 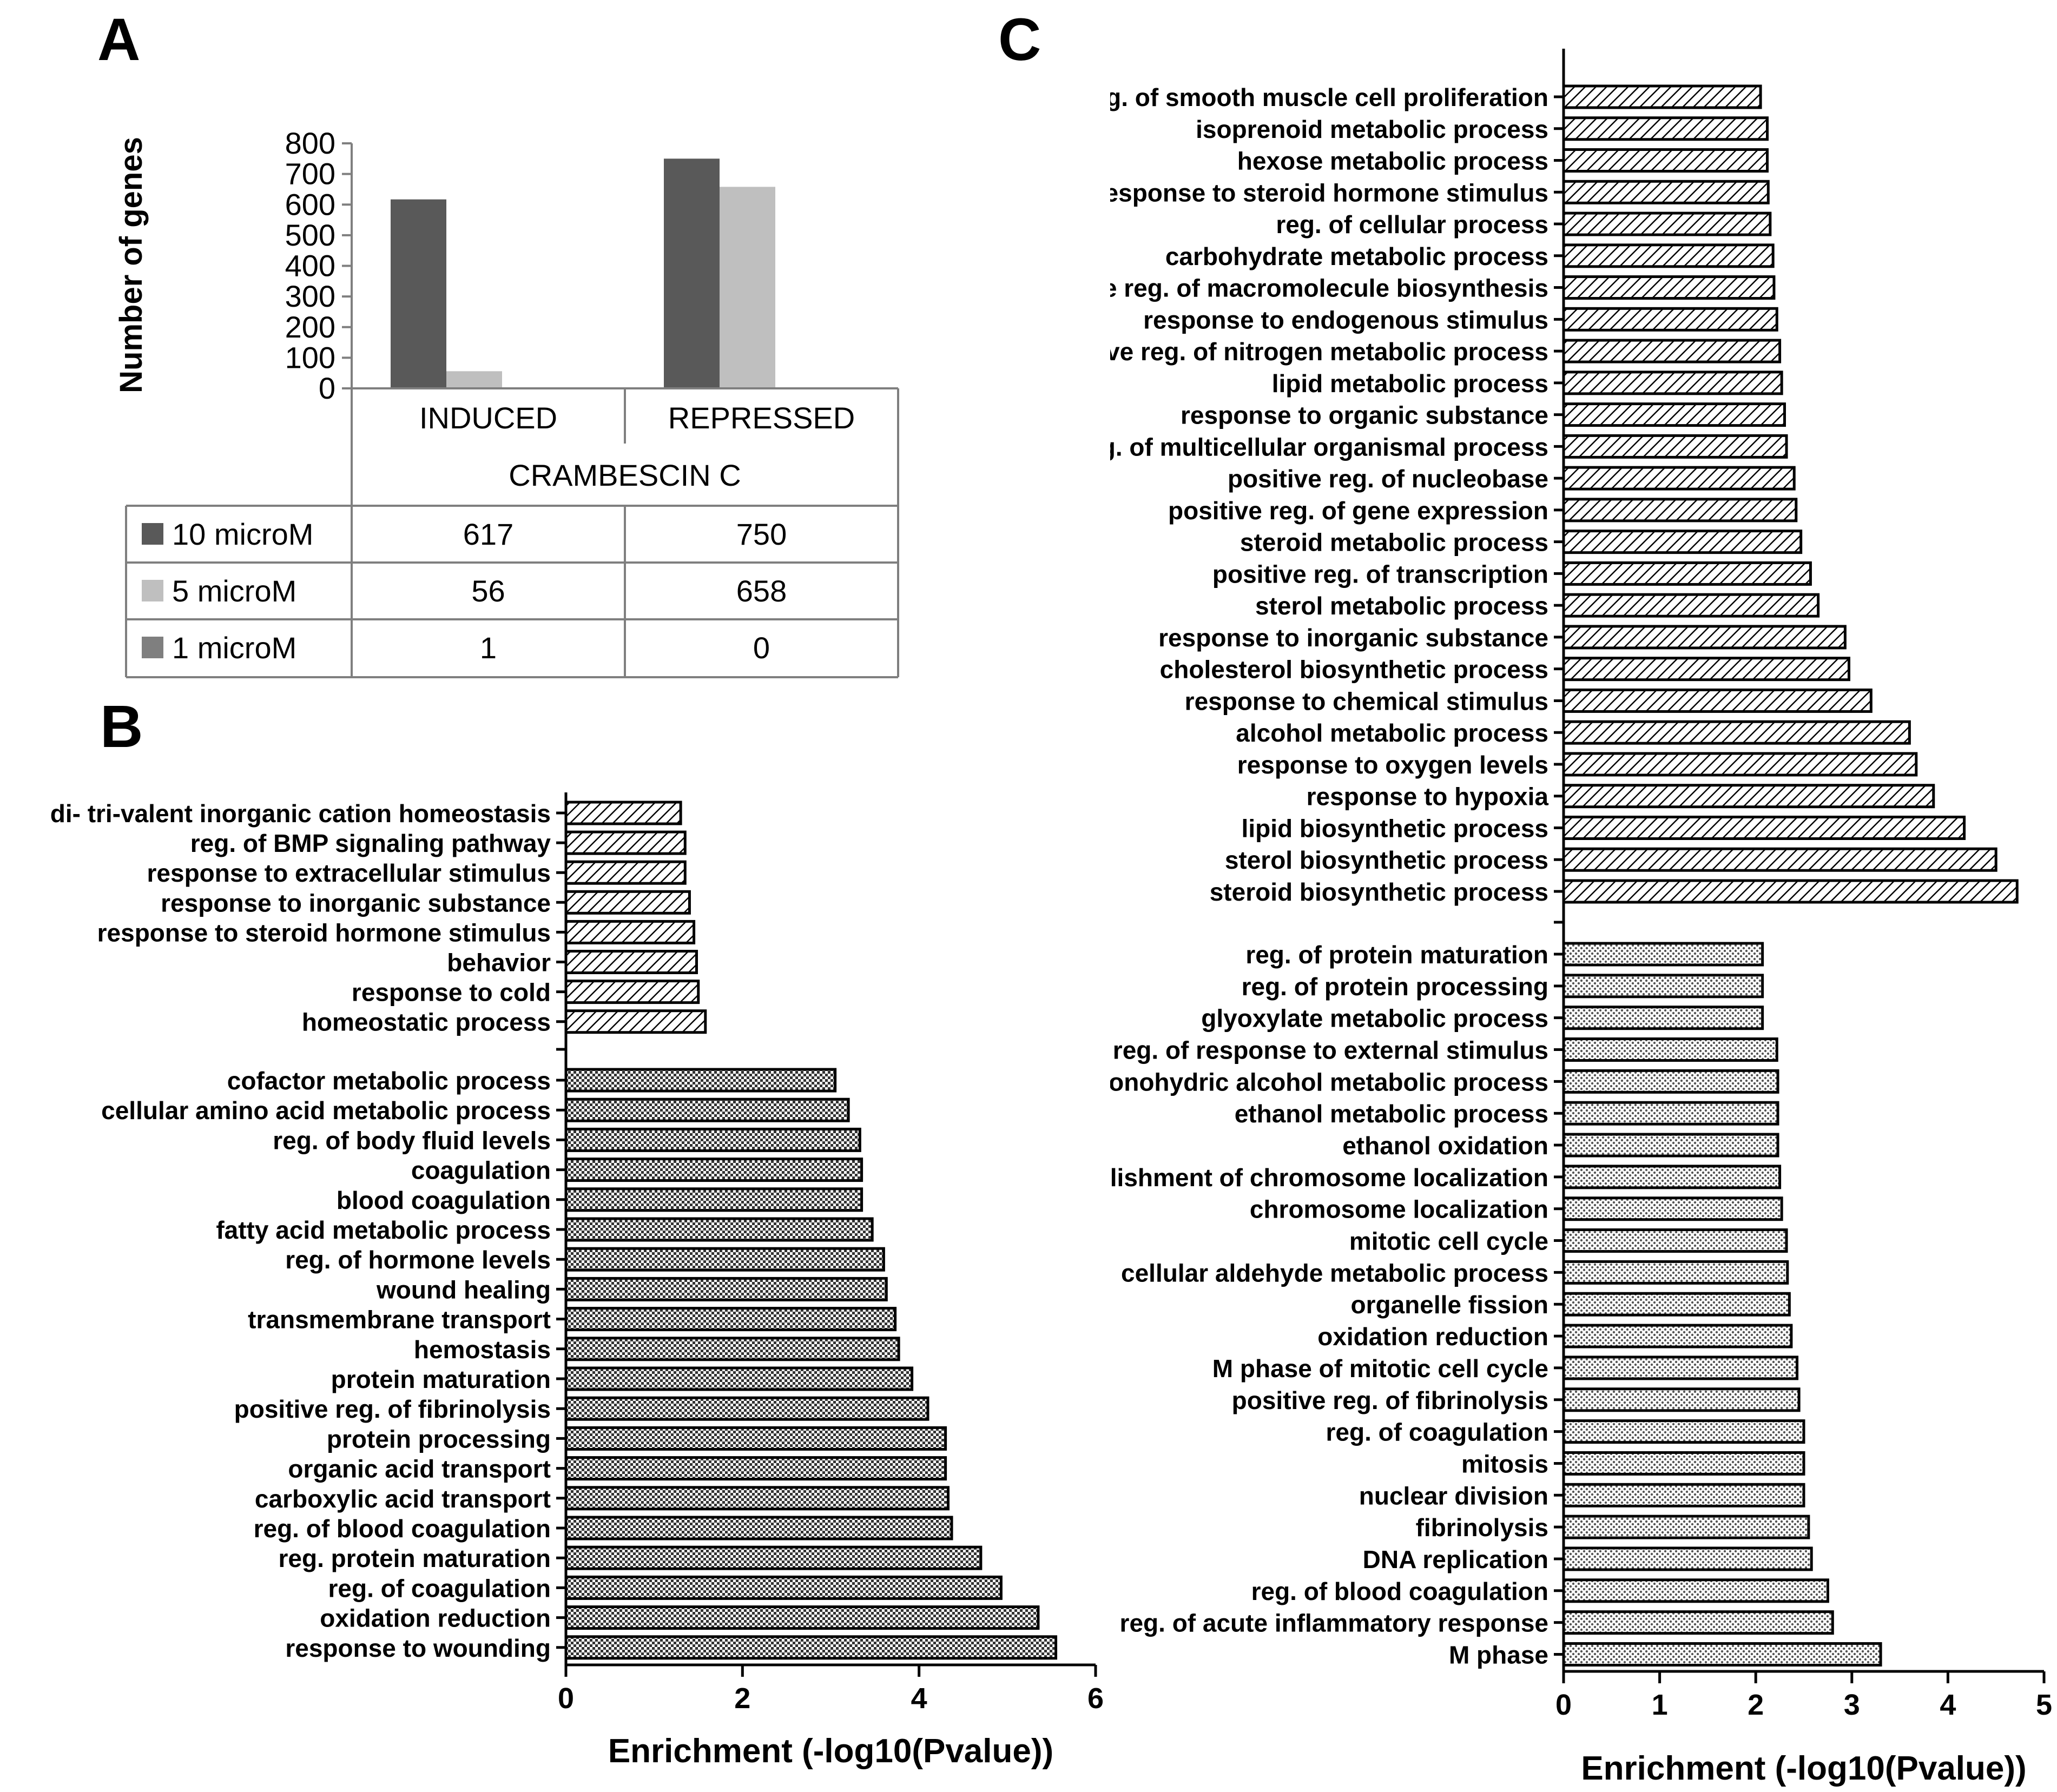 What do you see at coordinates (1095, 1698) in the screenshot?
I see `x-tick-label-b: 6` at bounding box center [1095, 1698].